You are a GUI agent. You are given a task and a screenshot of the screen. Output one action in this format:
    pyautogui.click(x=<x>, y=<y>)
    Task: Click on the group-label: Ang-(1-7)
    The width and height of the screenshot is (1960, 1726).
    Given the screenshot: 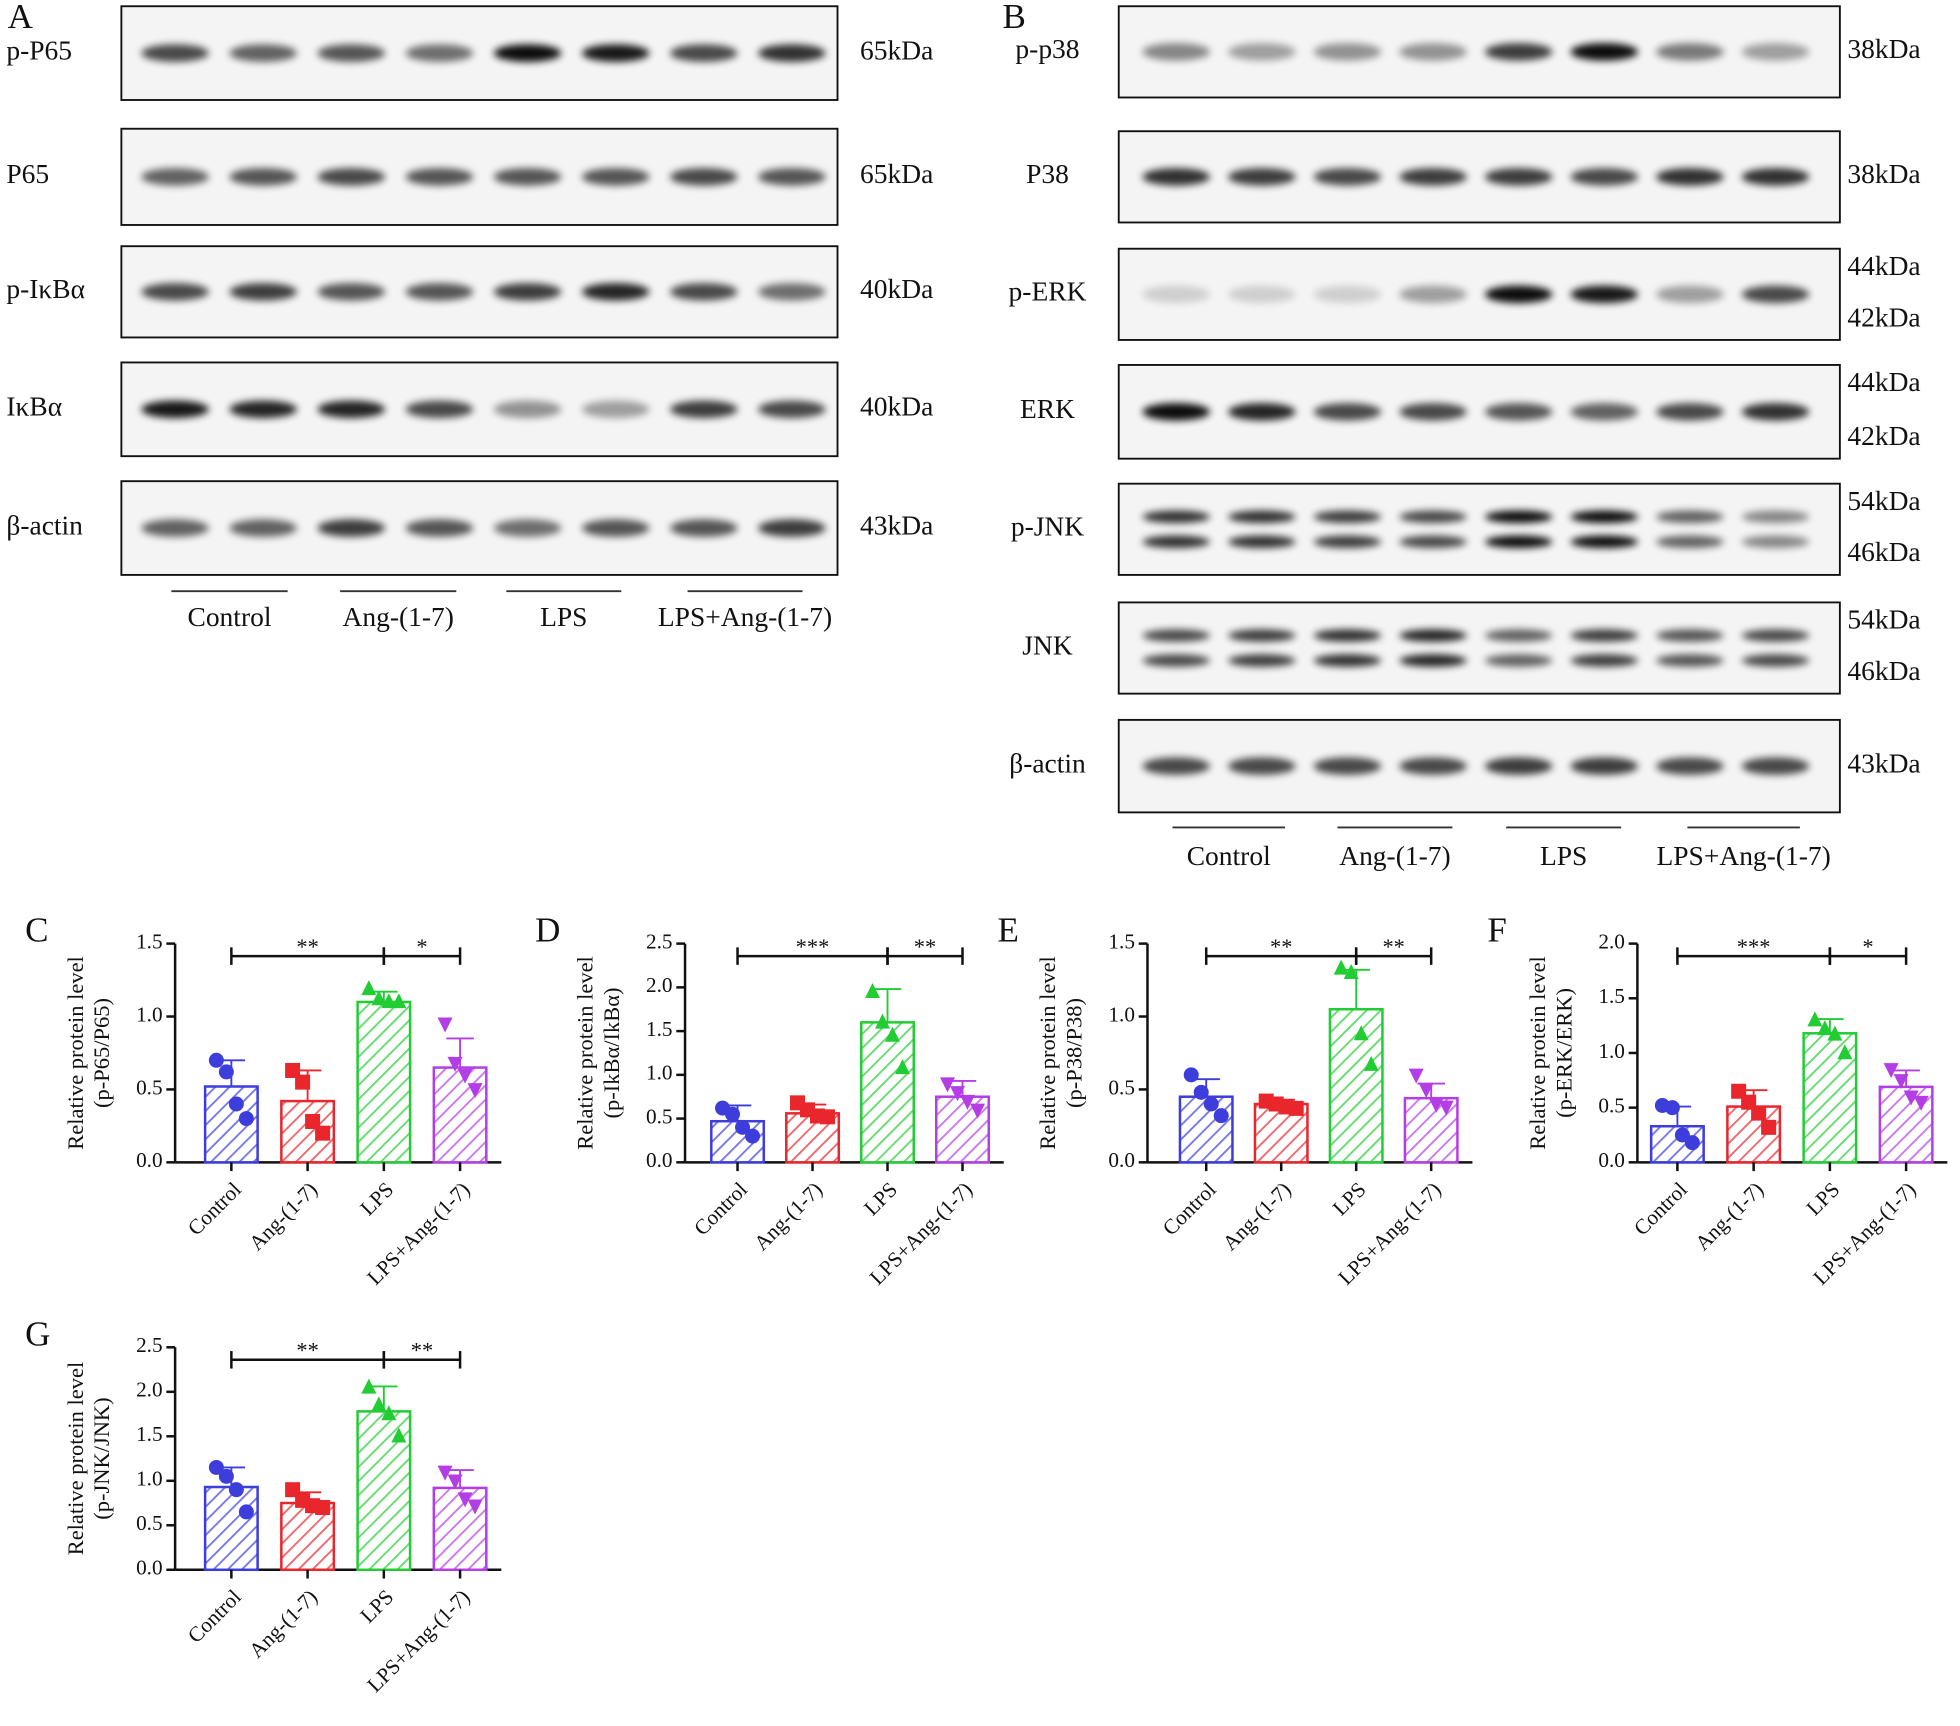 What is the action you would take?
    pyautogui.click(x=1394, y=856)
    